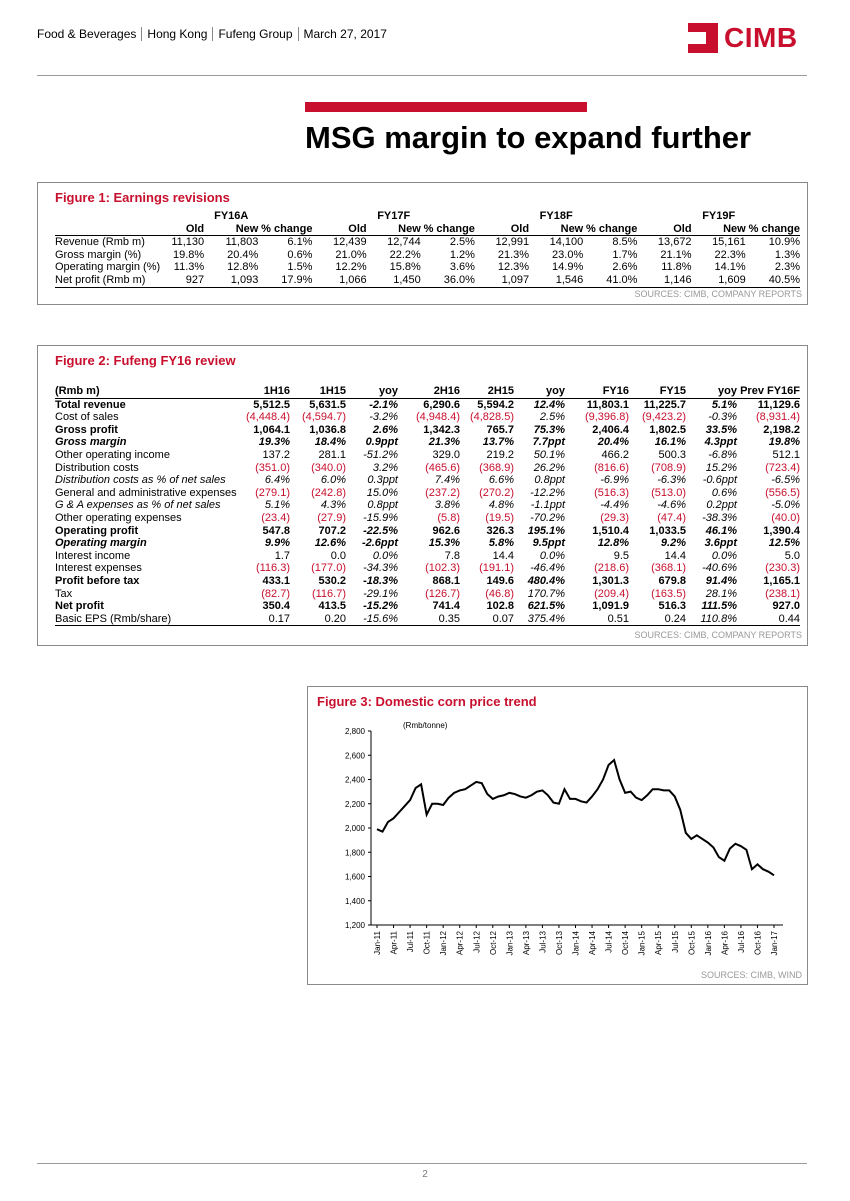 This screenshot has width=850, height=1201. Describe the element at coordinates (108, 267) in the screenshot. I see `row-label: Operating margin (%)` at that location.